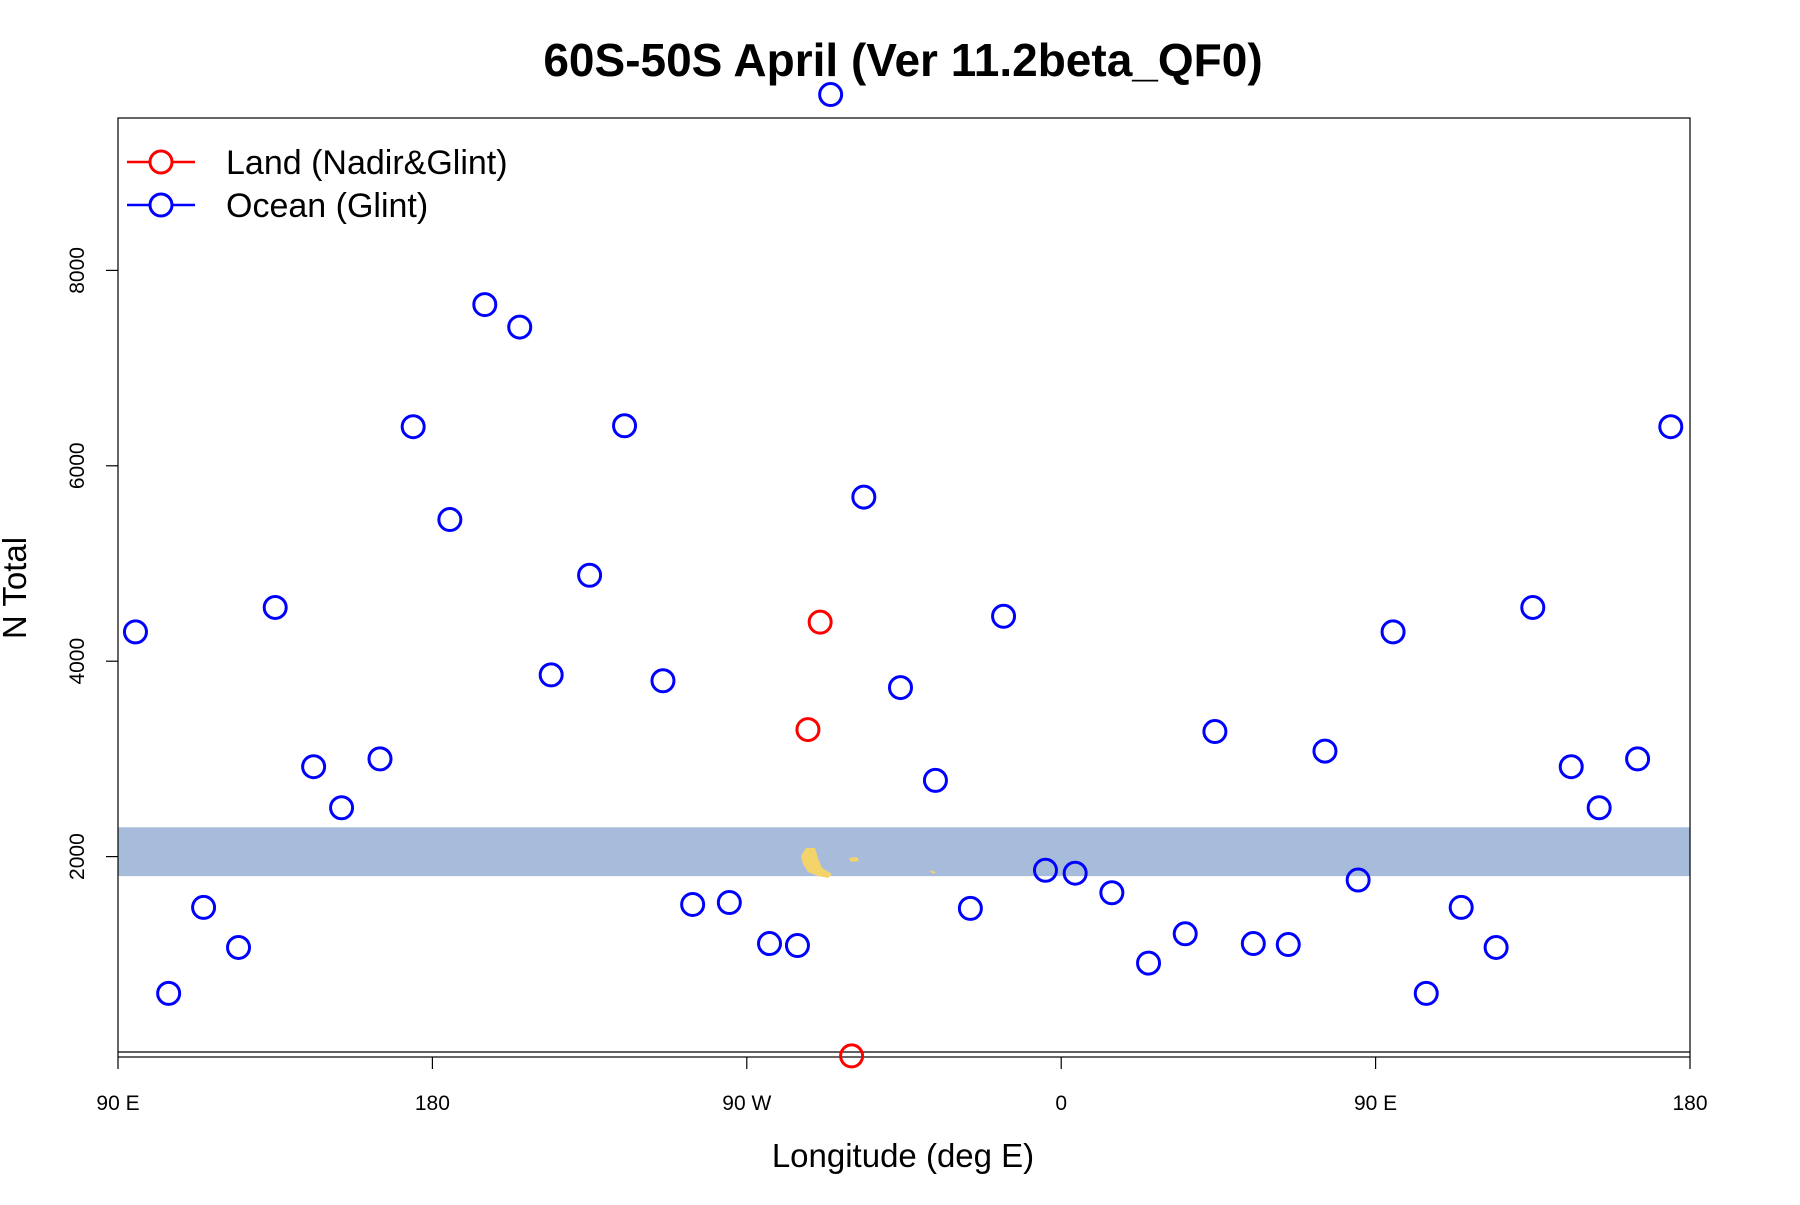 The height and width of the screenshot is (1205, 1800). Describe the element at coordinates (161, 162) in the screenshot. I see `legend-land-marker` at that location.